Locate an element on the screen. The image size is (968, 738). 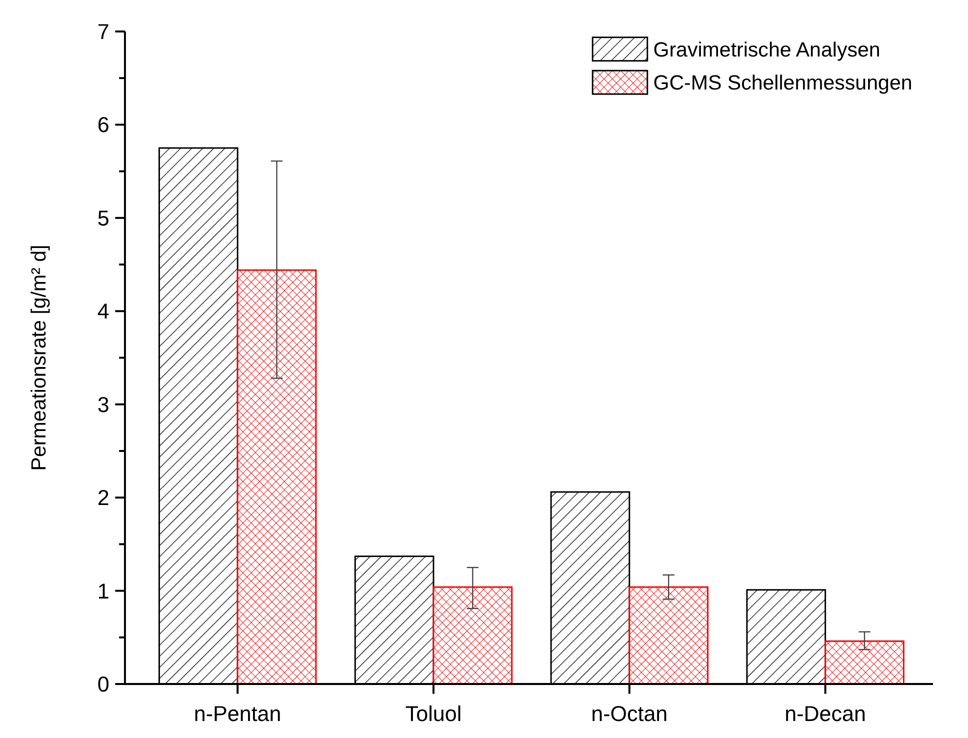
x-tick-label: n-Octan is located at coordinates (629, 714).